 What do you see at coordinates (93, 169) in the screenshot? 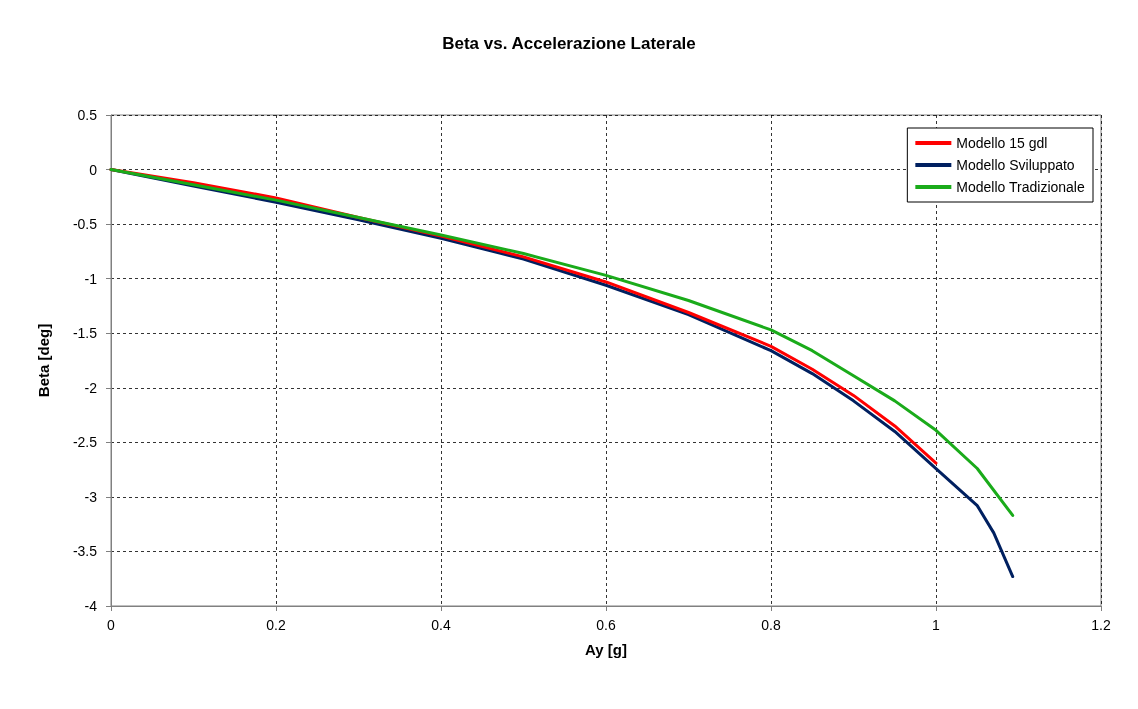
I see `y-tick-label: 0` at bounding box center [93, 169].